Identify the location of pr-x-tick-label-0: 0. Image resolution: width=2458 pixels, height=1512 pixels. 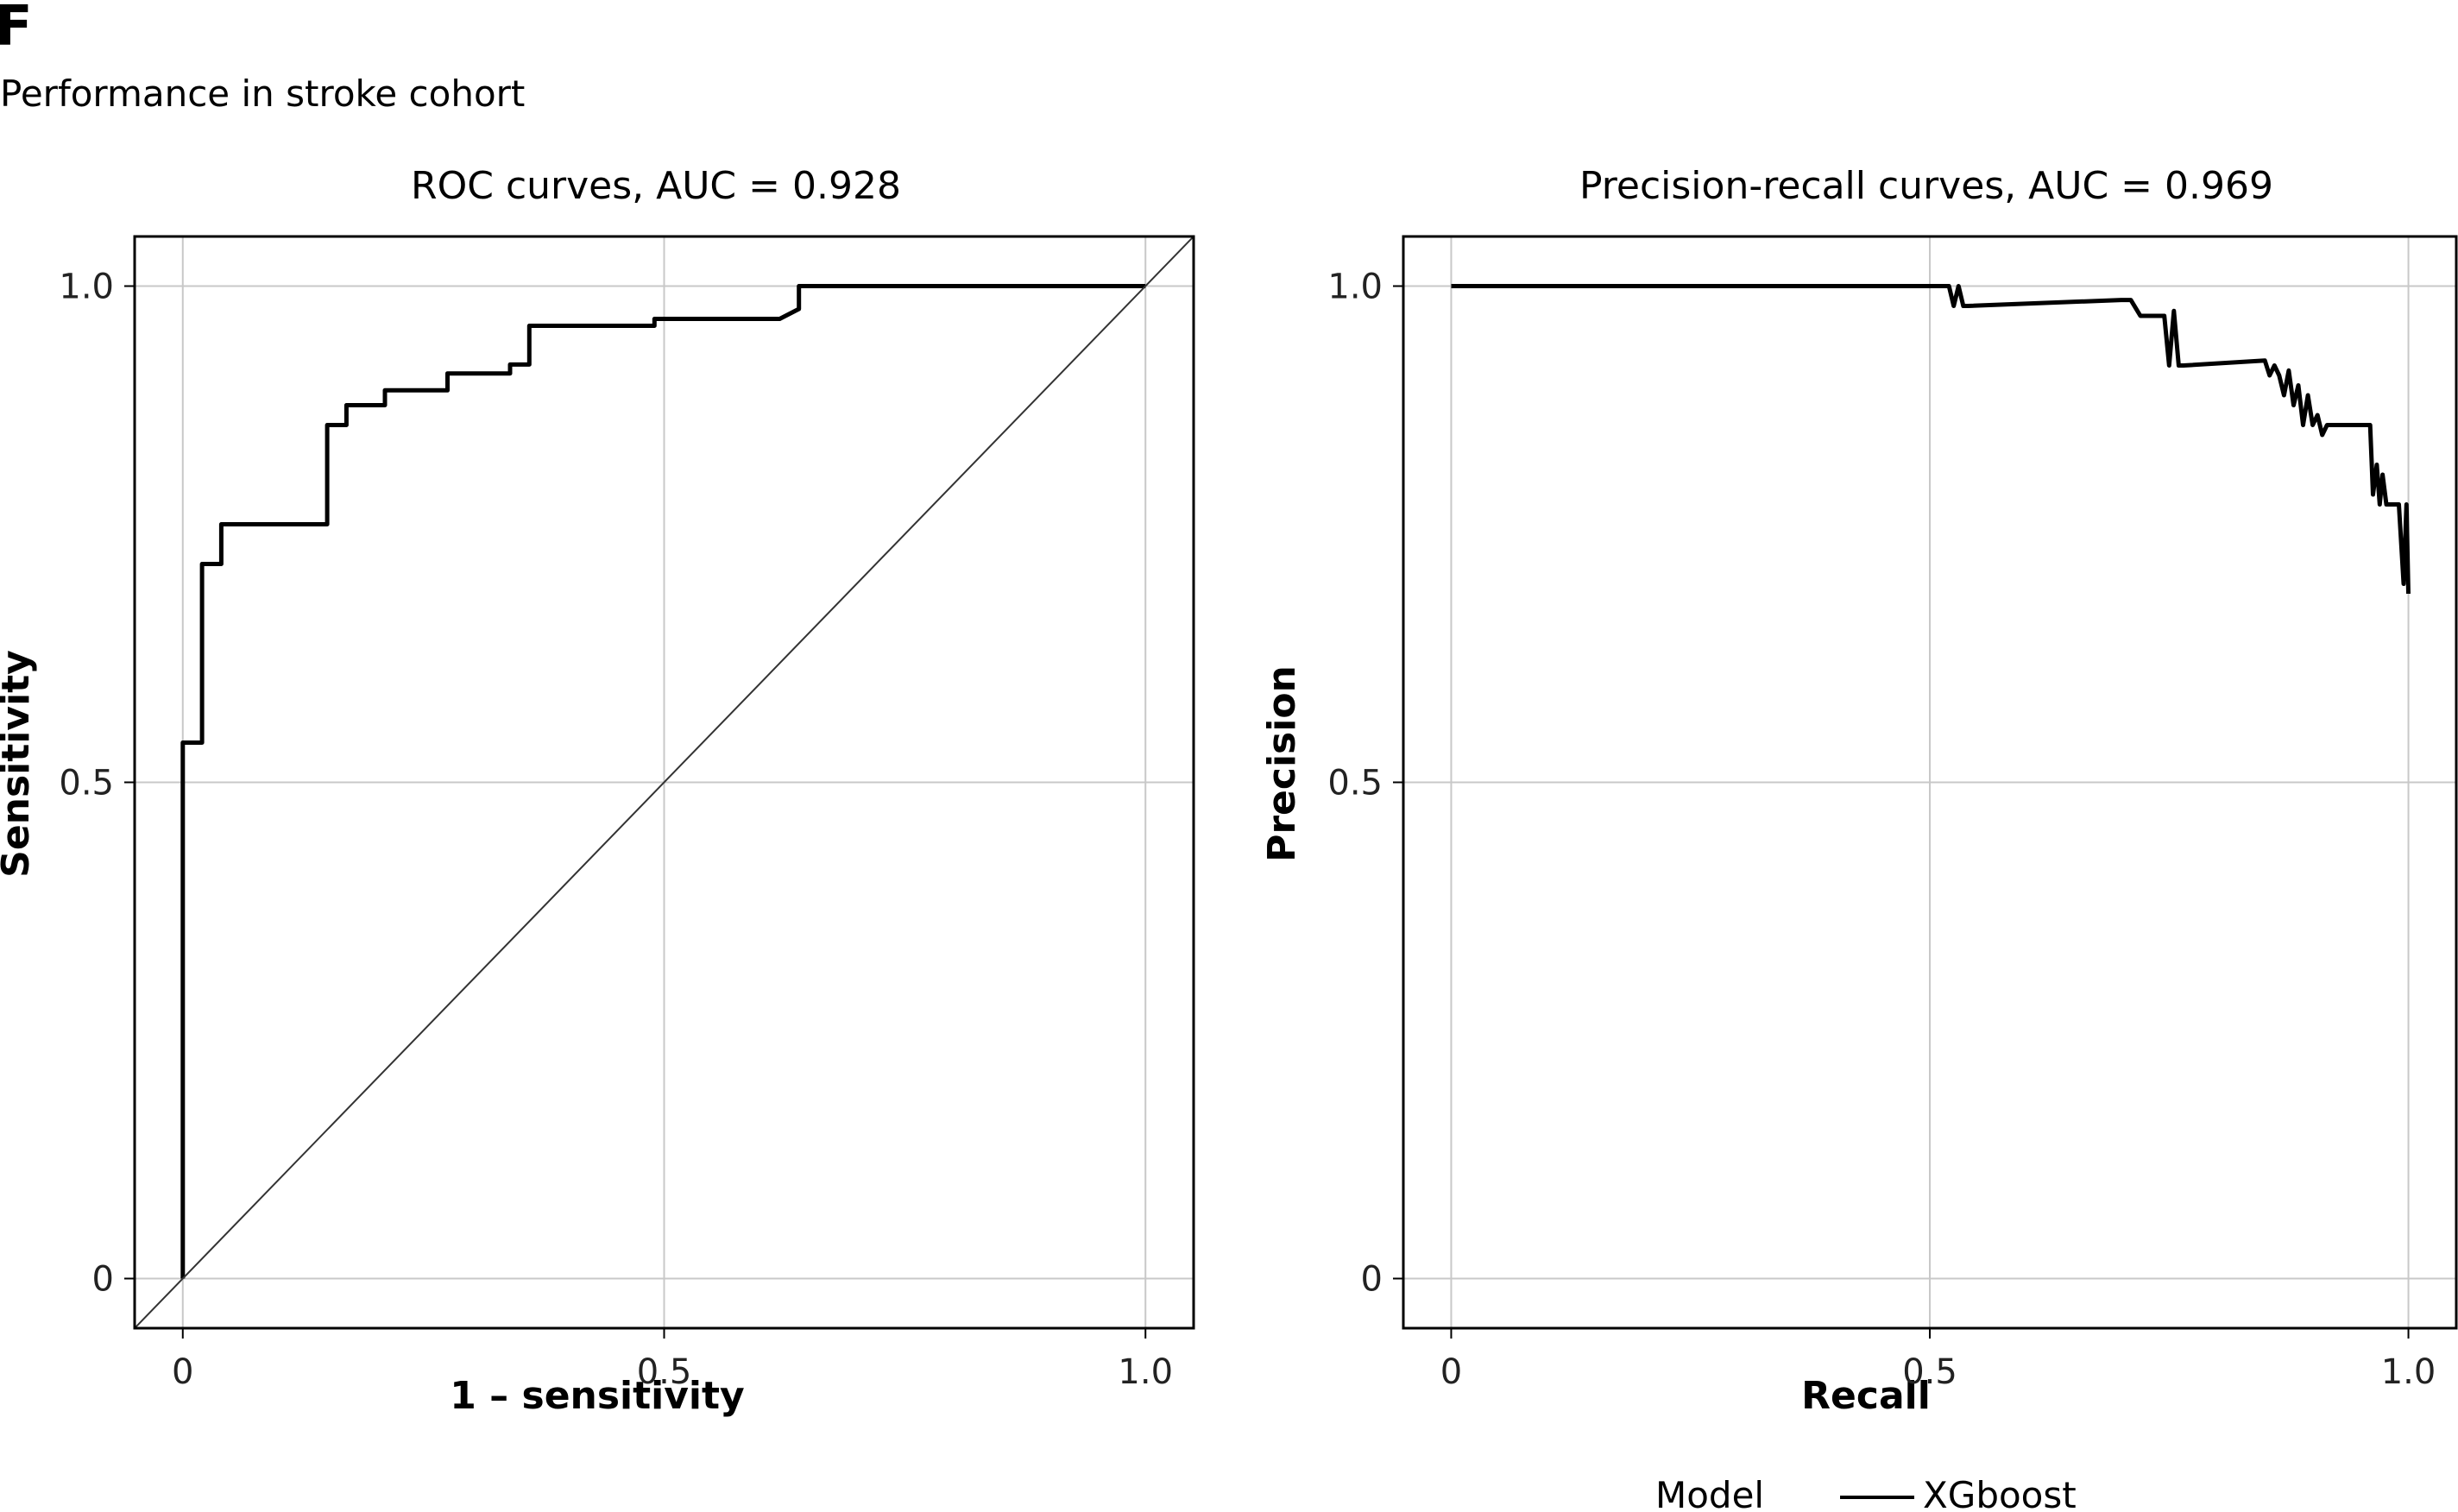
(1451, 1372).